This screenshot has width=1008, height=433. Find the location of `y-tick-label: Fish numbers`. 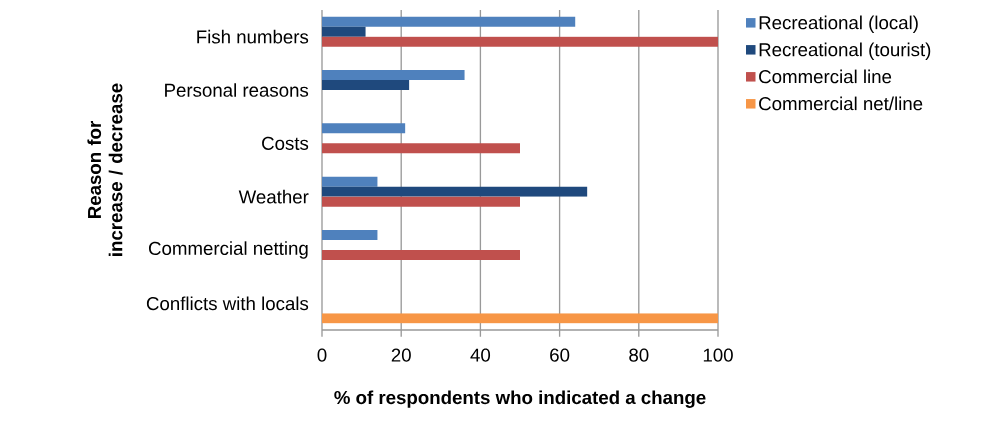

y-tick-label: Fish numbers is located at coordinates (253, 36).